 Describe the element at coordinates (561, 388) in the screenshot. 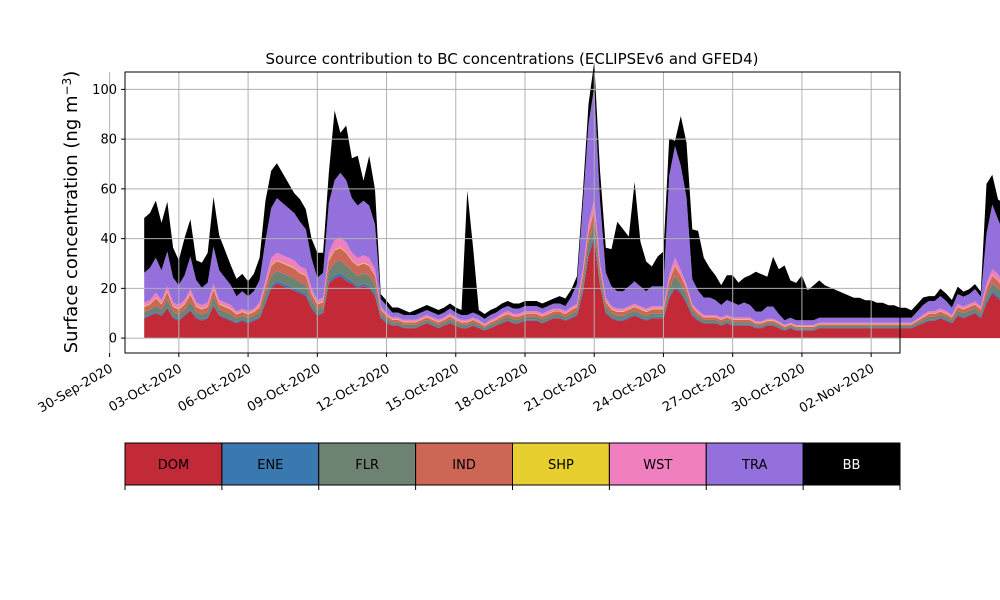

I see `x-tick-label: 21-Oct-2020` at that location.